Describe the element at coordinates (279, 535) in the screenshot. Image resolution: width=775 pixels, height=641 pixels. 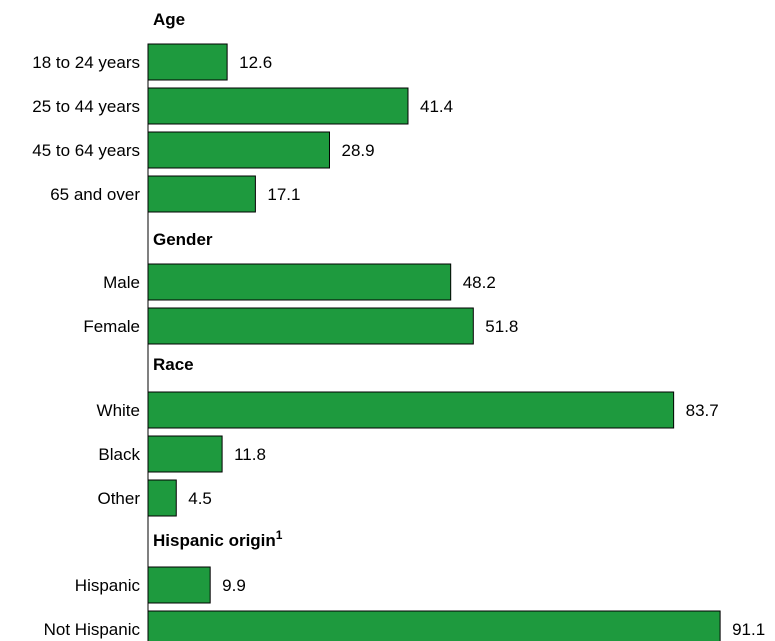
I see `group-title-superscript-3: 1` at that location.